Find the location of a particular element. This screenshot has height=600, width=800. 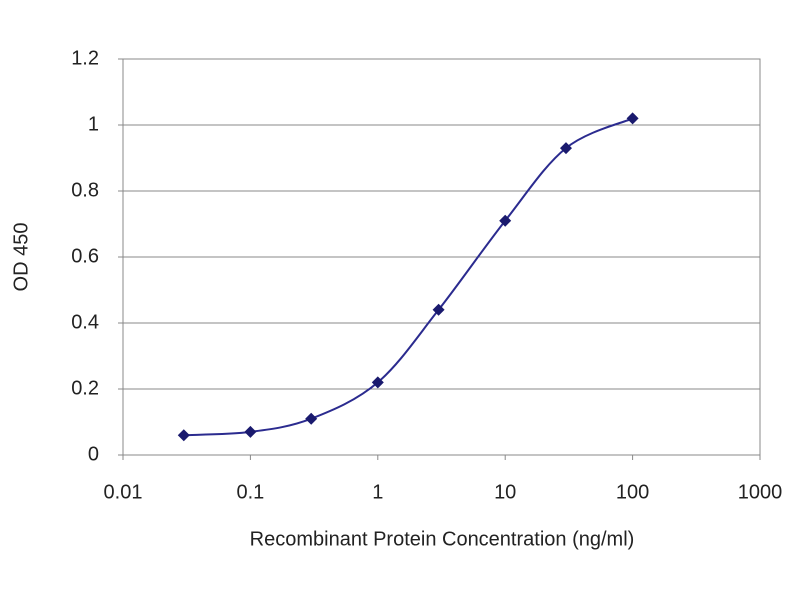

x-tick-label: 0.1 is located at coordinates (250, 492).